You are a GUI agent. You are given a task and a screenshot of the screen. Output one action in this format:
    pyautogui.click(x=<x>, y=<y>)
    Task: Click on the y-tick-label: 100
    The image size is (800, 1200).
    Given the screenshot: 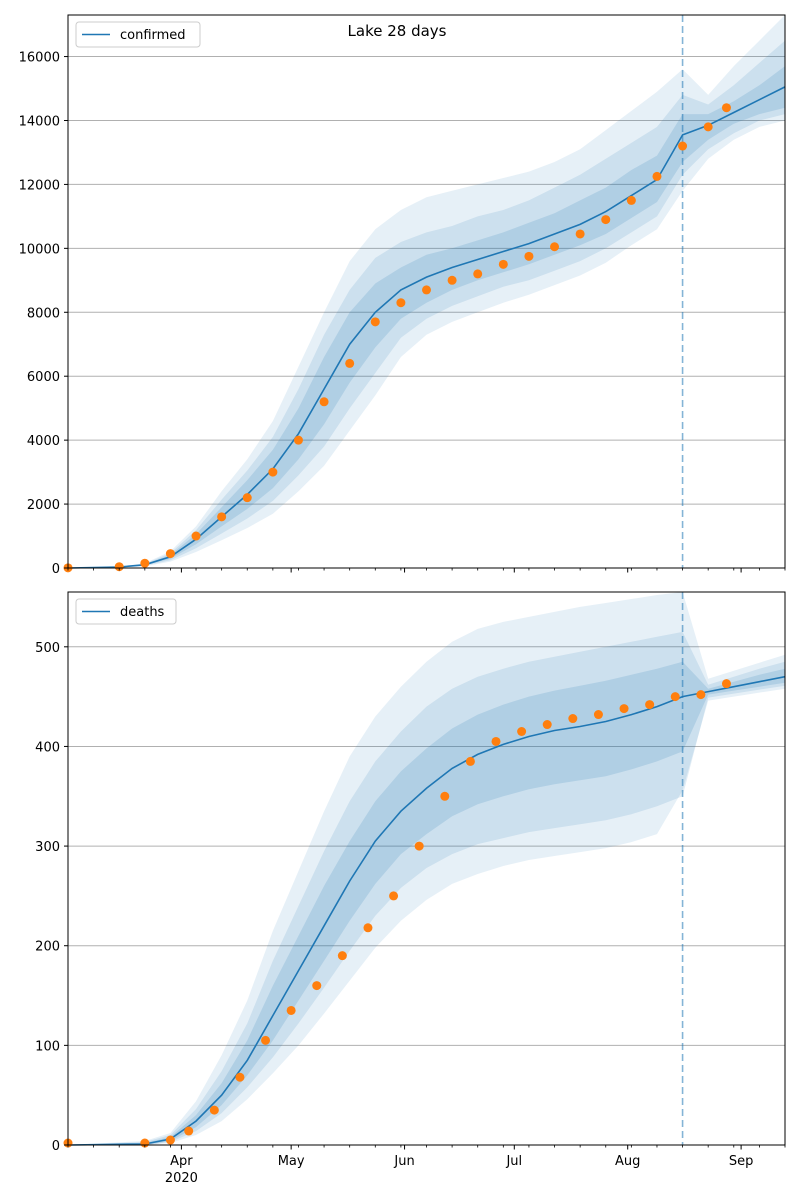 What is the action you would take?
    pyautogui.click(x=47, y=1046)
    